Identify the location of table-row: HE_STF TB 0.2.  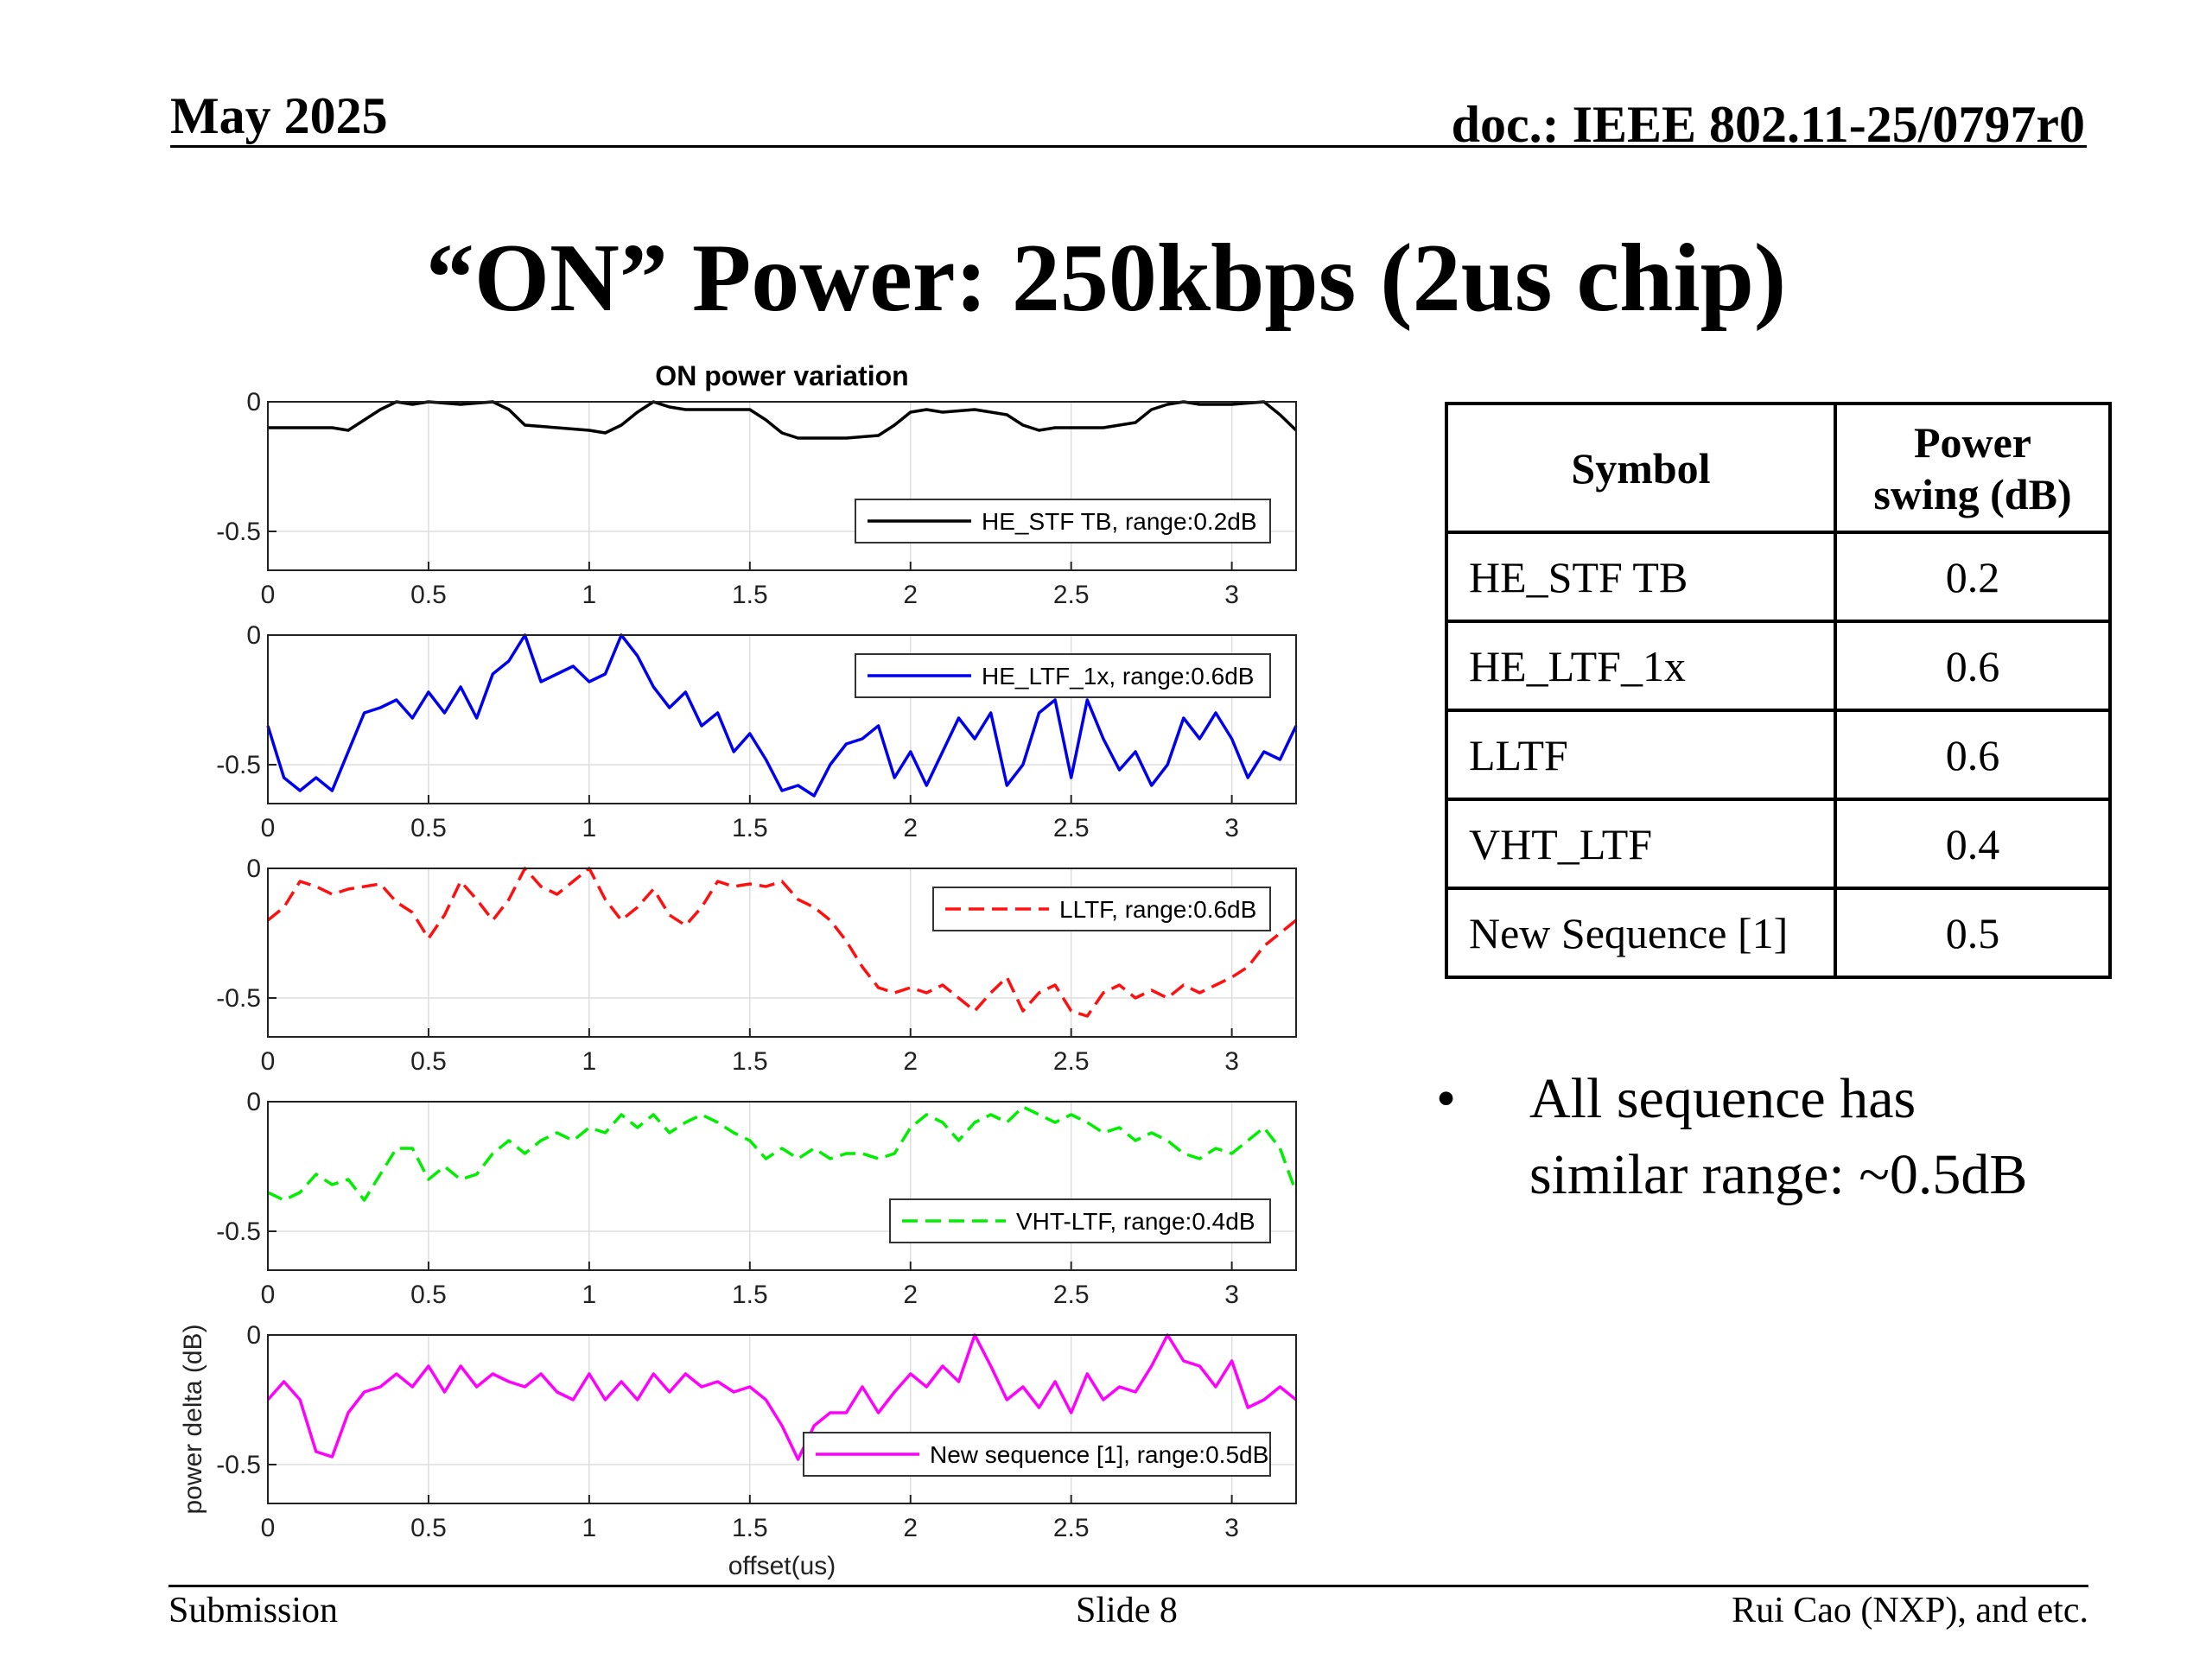
(1778, 577).